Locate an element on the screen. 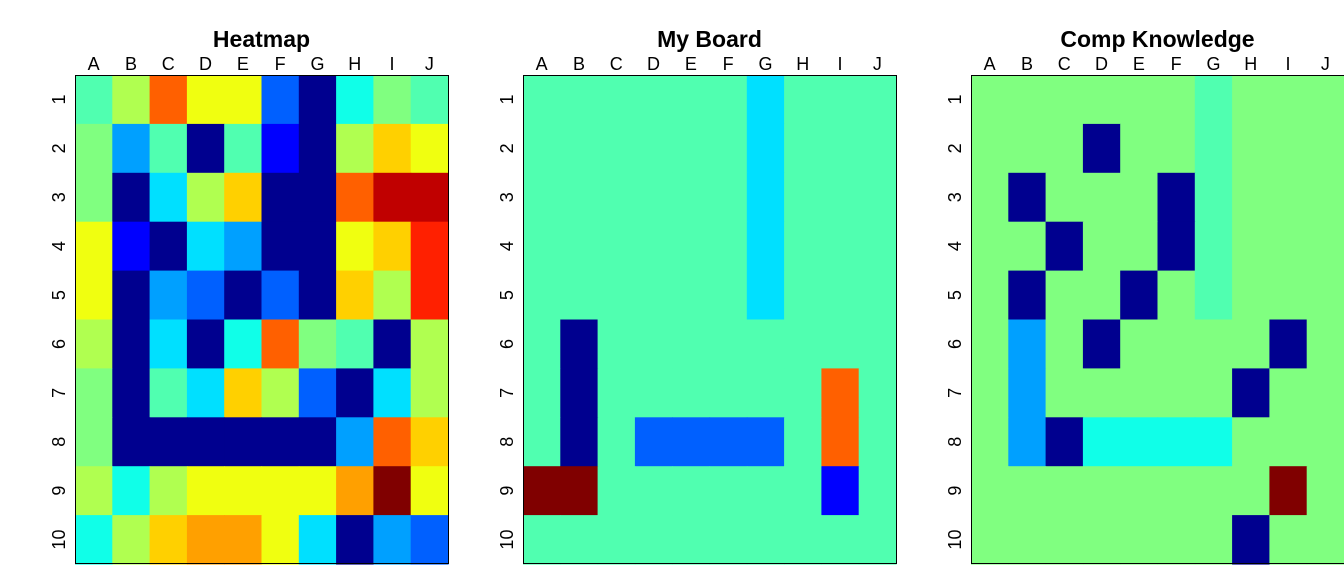 The height and width of the screenshot is (576, 1344). cell-H6 is located at coordinates (803, 344).